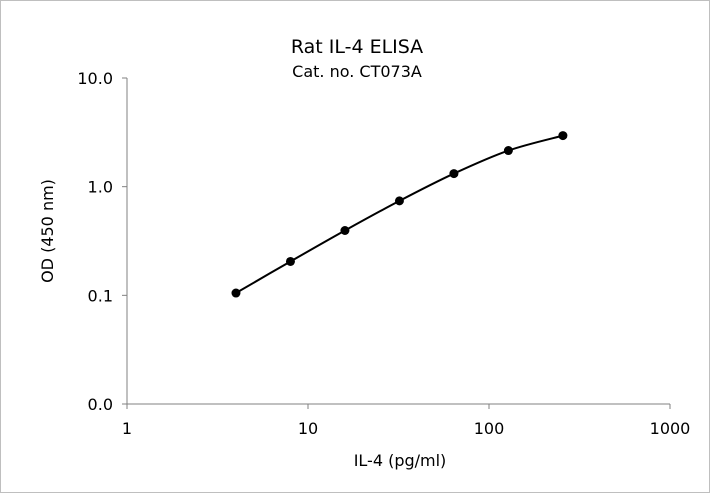  What do you see at coordinates (400, 460) in the screenshot?
I see `x-axis-label: IL-4 (pg/ml)` at bounding box center [400, 460].